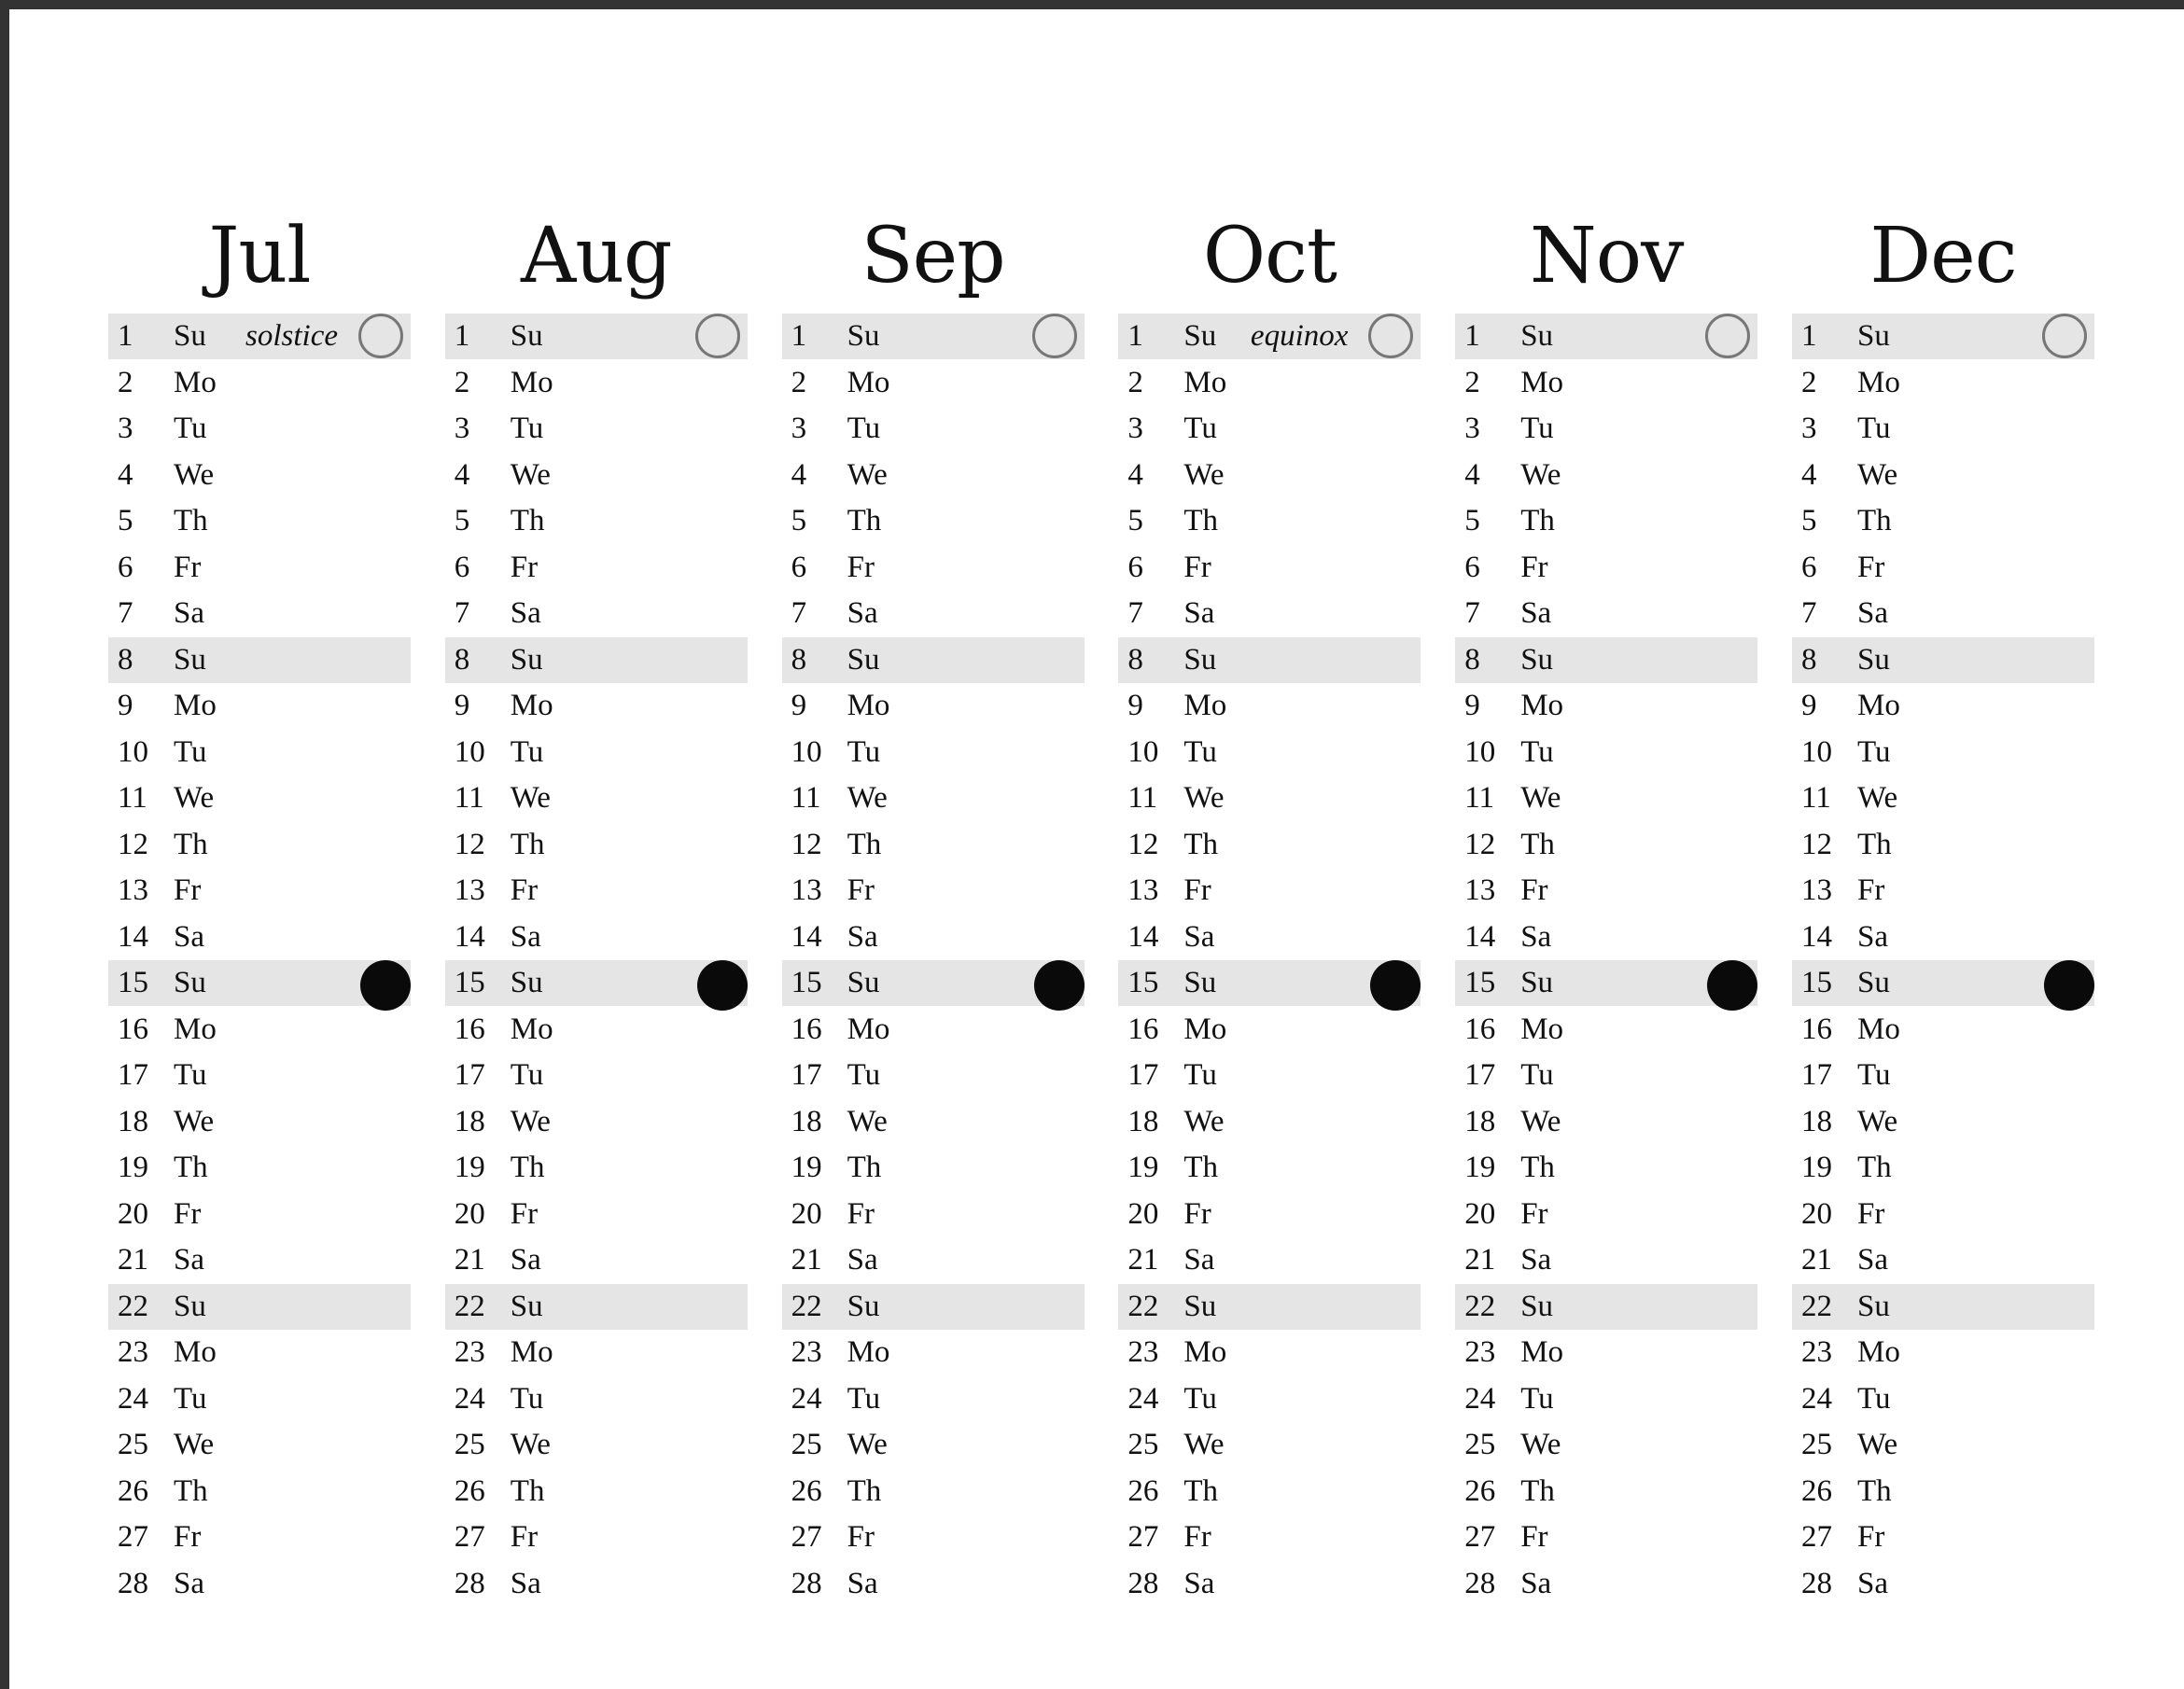 The image size is (2184, 1689). Describe the element at coordinates (1943, 383) in the screenshot. I see `day-row: 2 Mo` at that location.